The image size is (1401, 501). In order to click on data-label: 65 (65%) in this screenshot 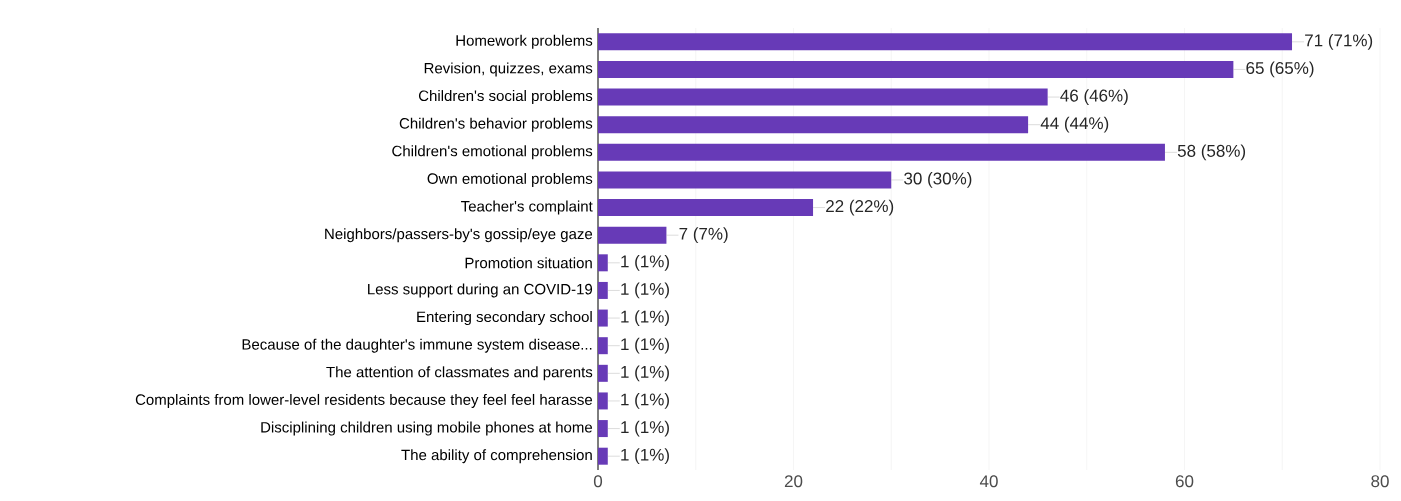, I will do `click(1280, 69)`.